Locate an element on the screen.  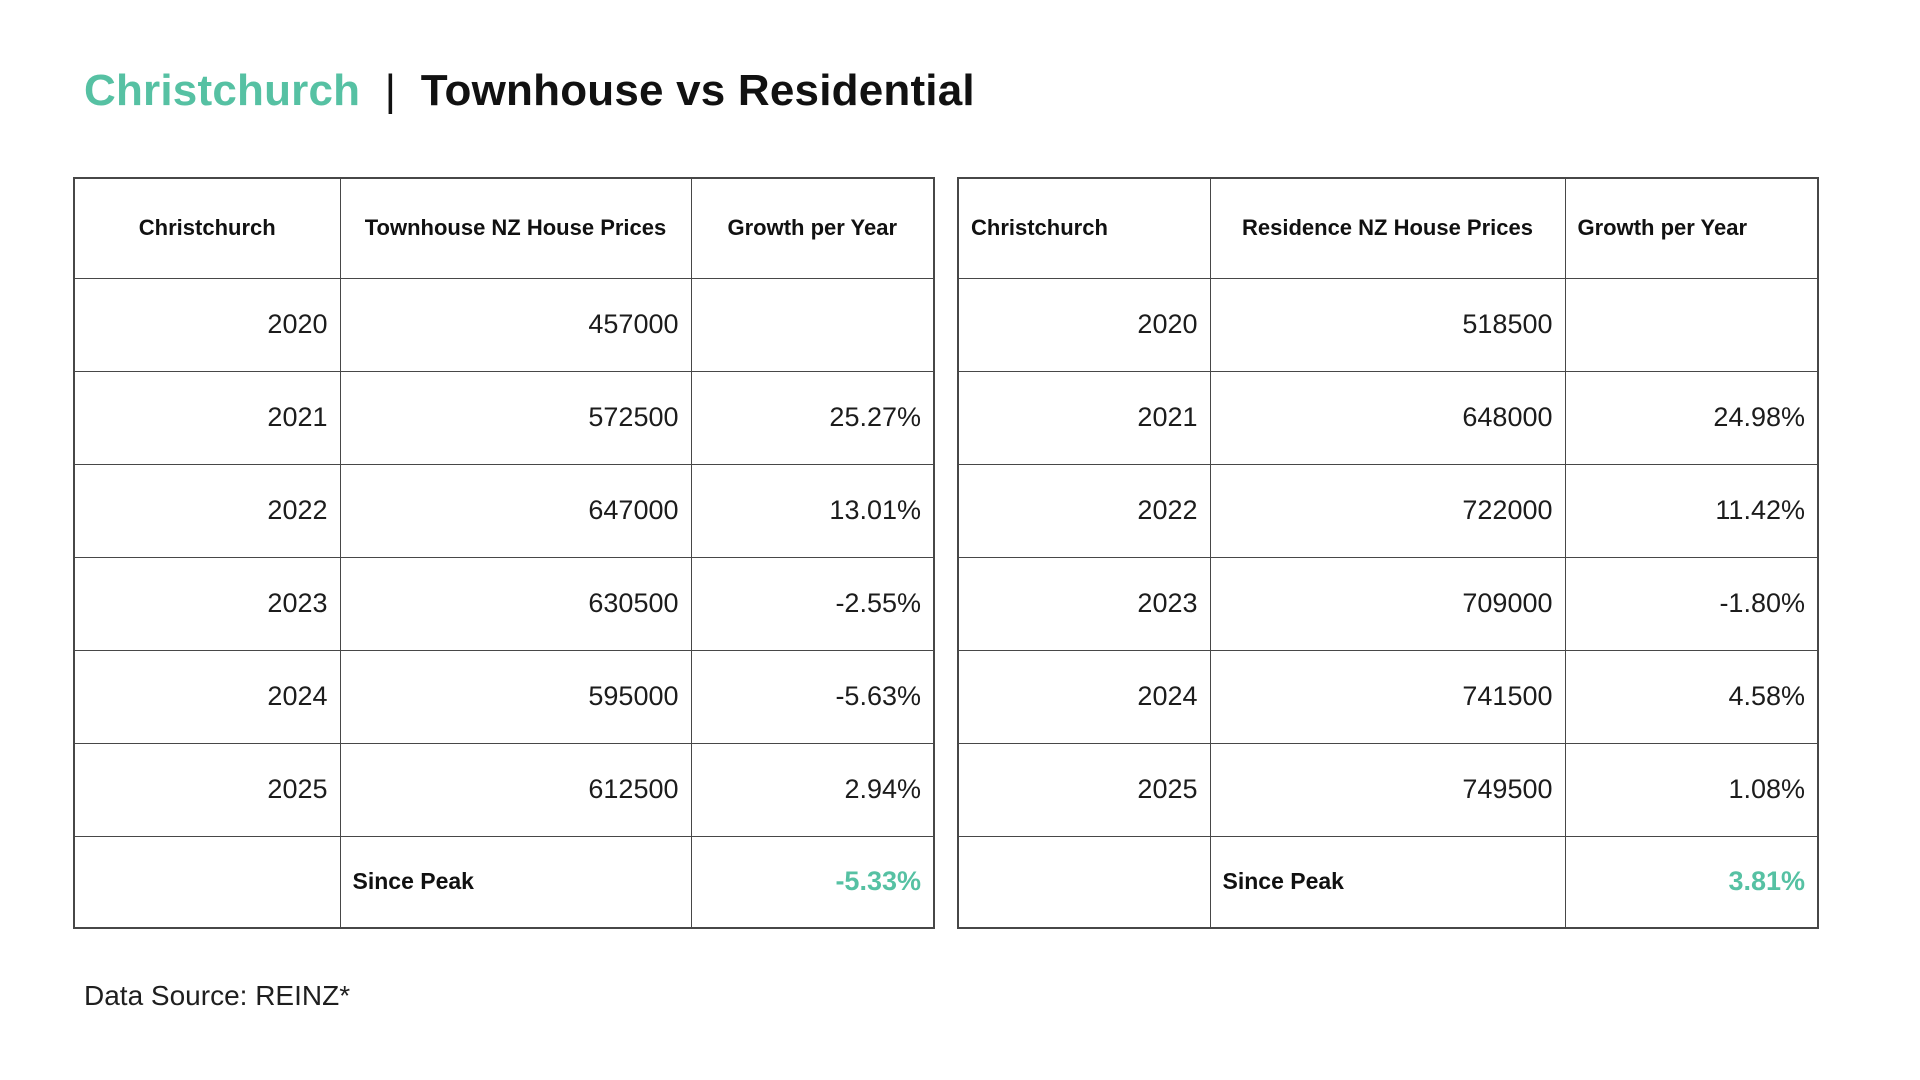
table-row: 2023 709000 -1.80% is located at coordinates (1388, 603).